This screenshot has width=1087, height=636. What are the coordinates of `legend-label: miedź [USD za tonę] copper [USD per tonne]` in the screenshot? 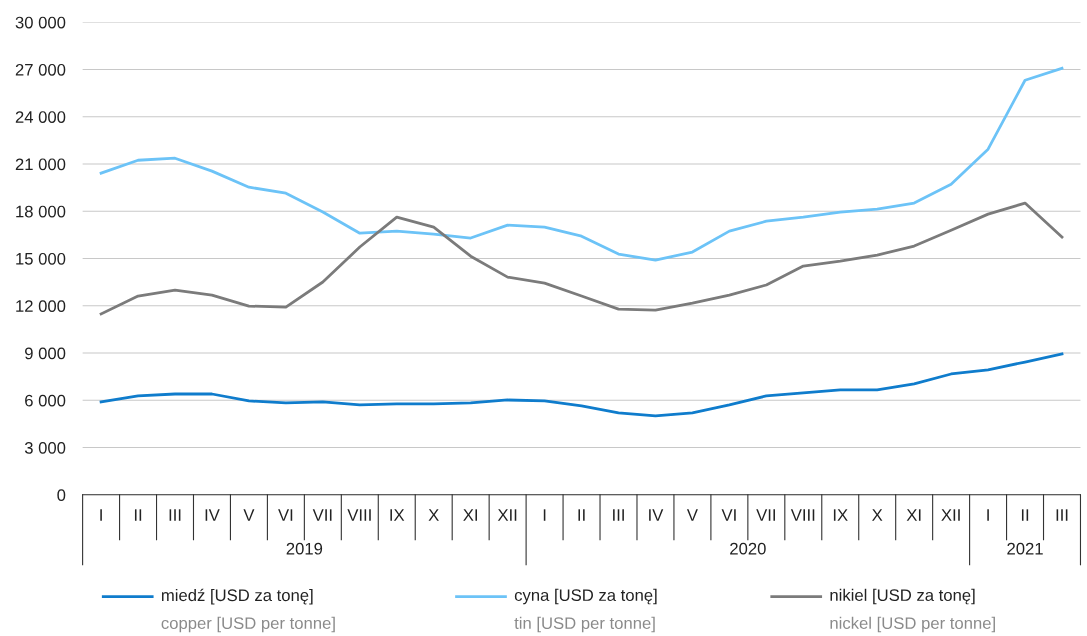 It's located at (248, 610).